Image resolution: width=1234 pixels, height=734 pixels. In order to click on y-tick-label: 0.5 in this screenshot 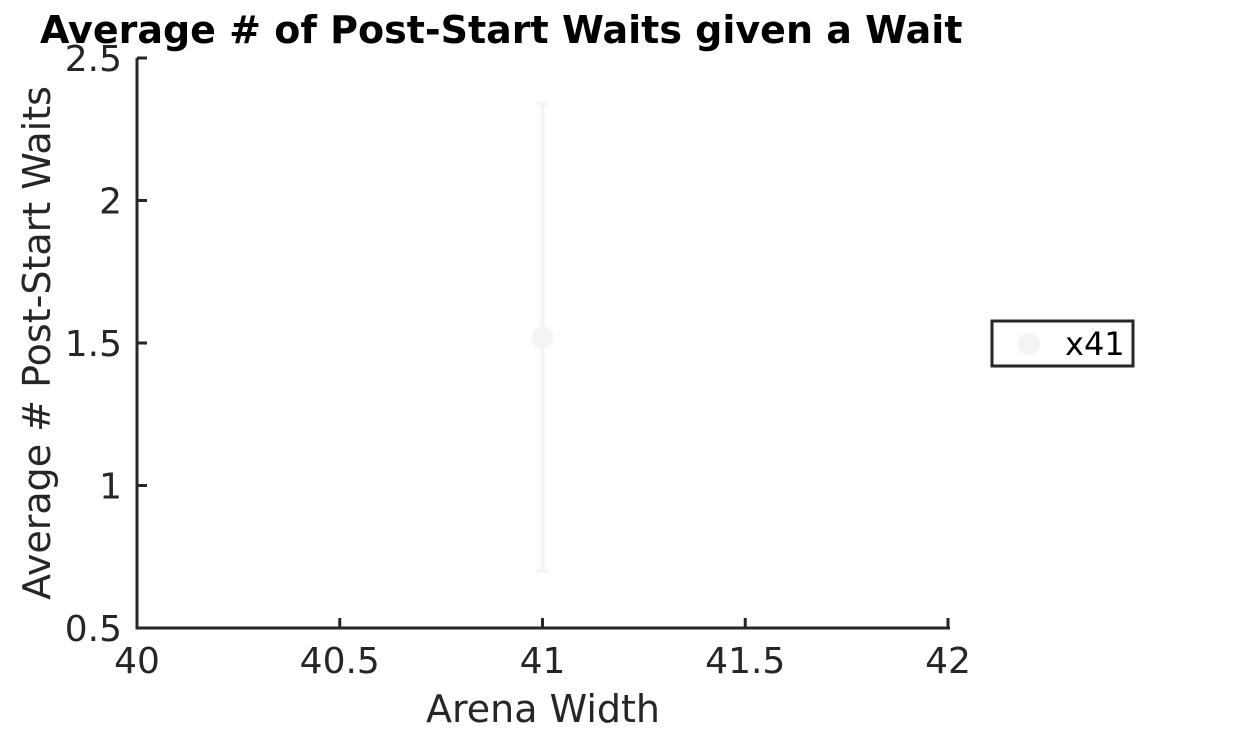, I will do `click(93, 629)`.